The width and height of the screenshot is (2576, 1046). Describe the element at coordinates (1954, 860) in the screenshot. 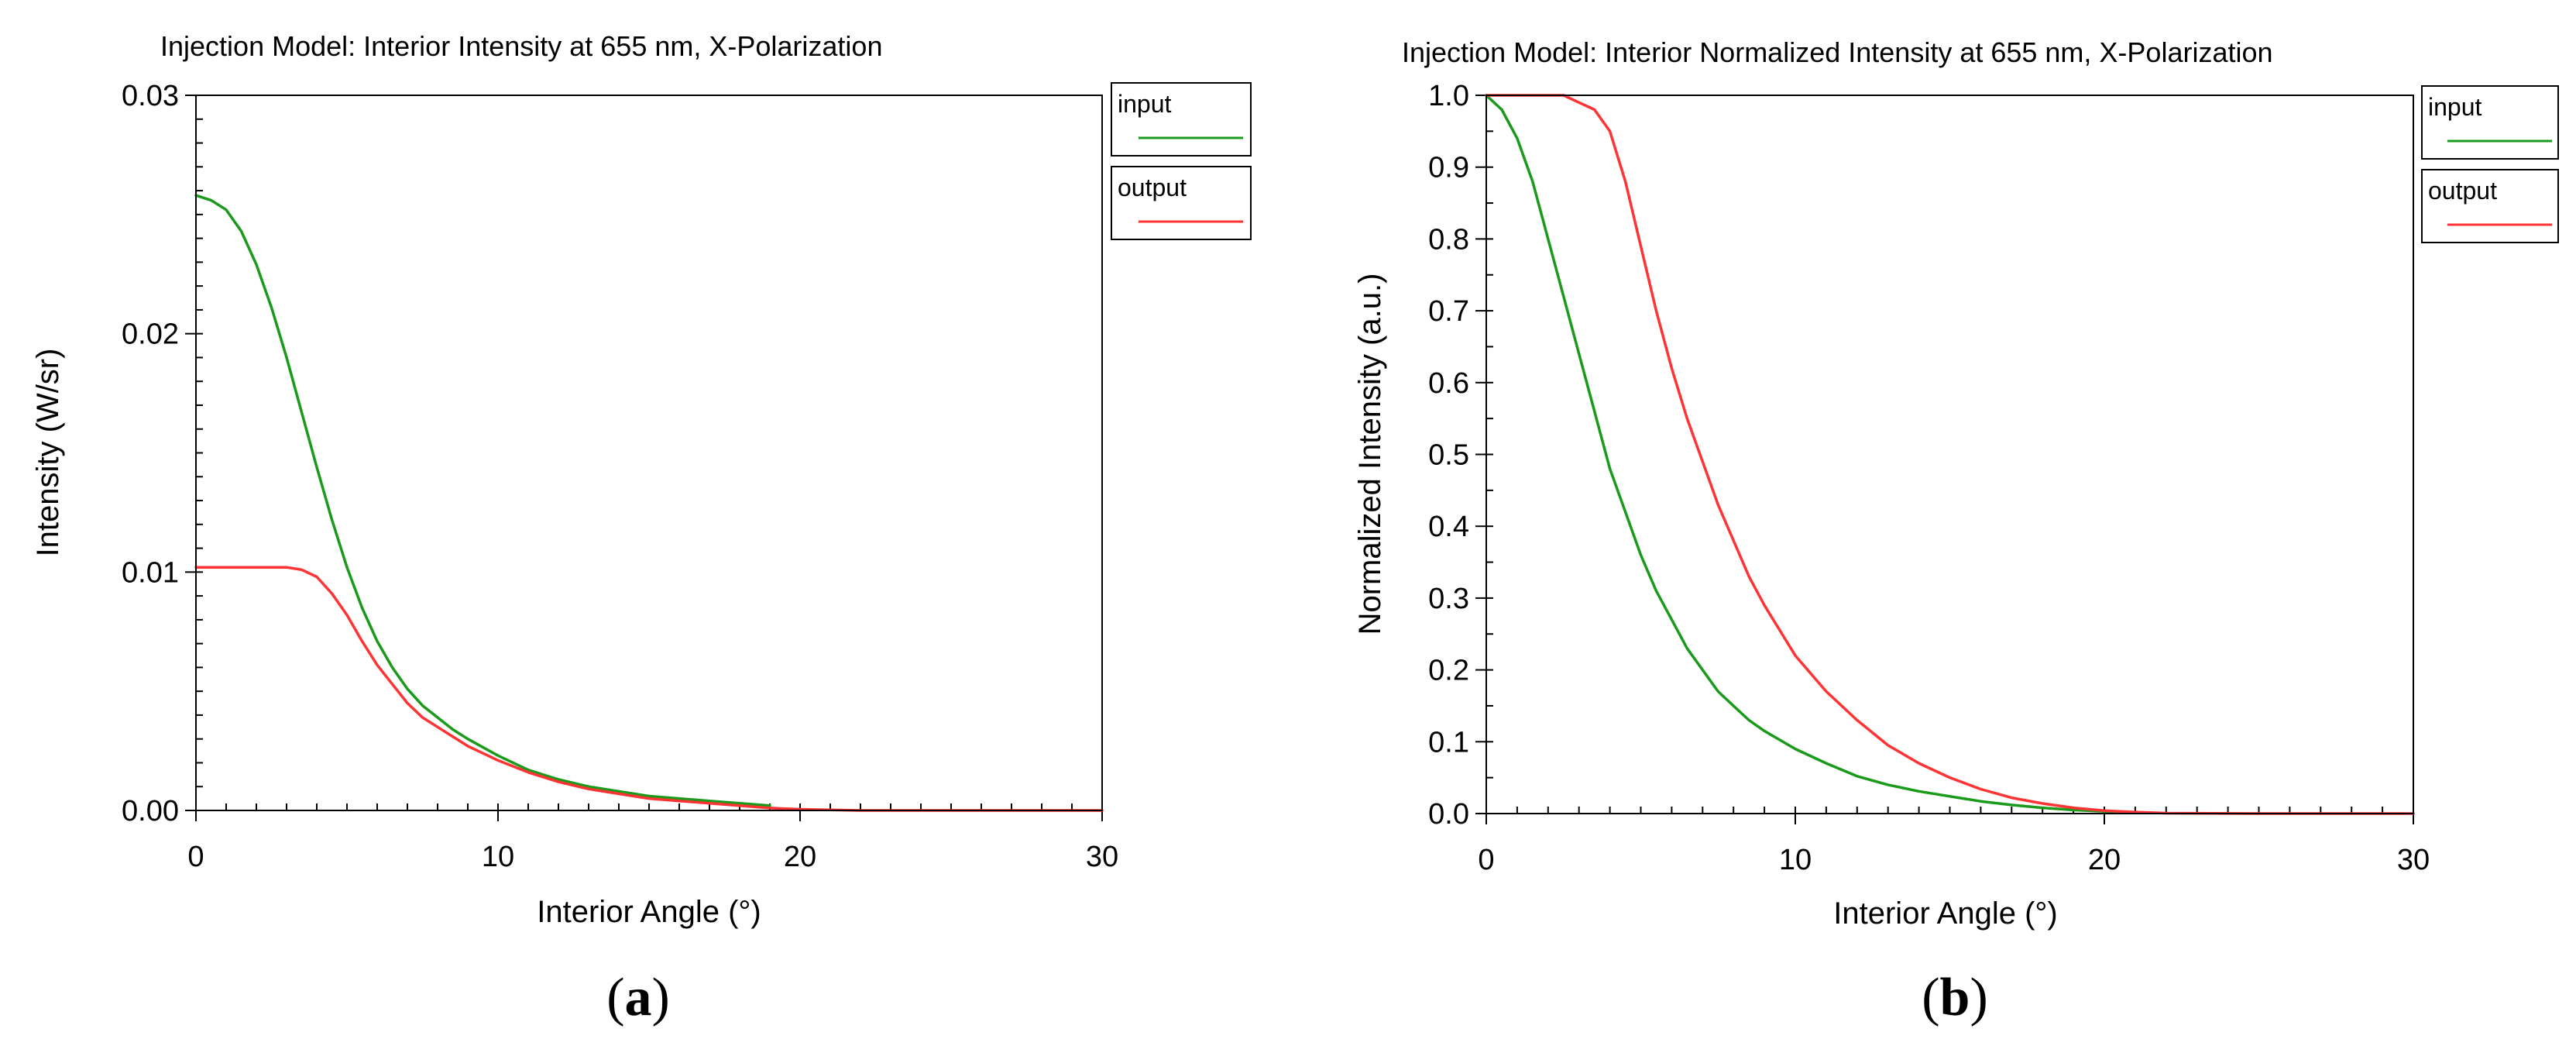

I see `chart-b-x-tick-labels: 0 10 20 30` at that location.